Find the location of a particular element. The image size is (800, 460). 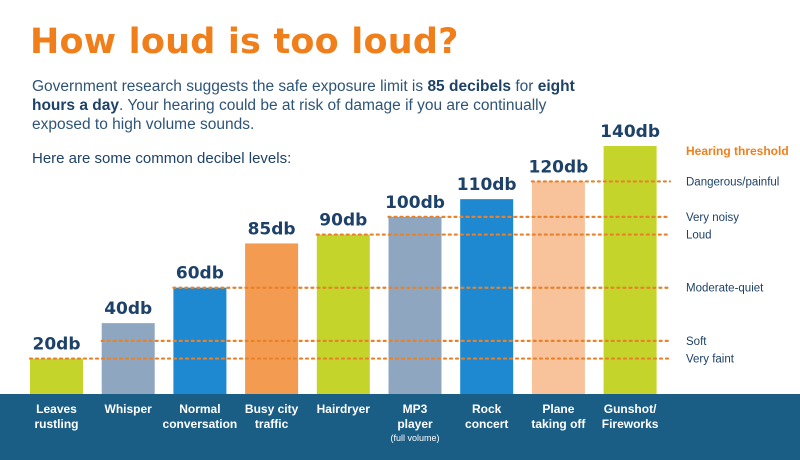

category-label: player is located at coordinates (415, 424).